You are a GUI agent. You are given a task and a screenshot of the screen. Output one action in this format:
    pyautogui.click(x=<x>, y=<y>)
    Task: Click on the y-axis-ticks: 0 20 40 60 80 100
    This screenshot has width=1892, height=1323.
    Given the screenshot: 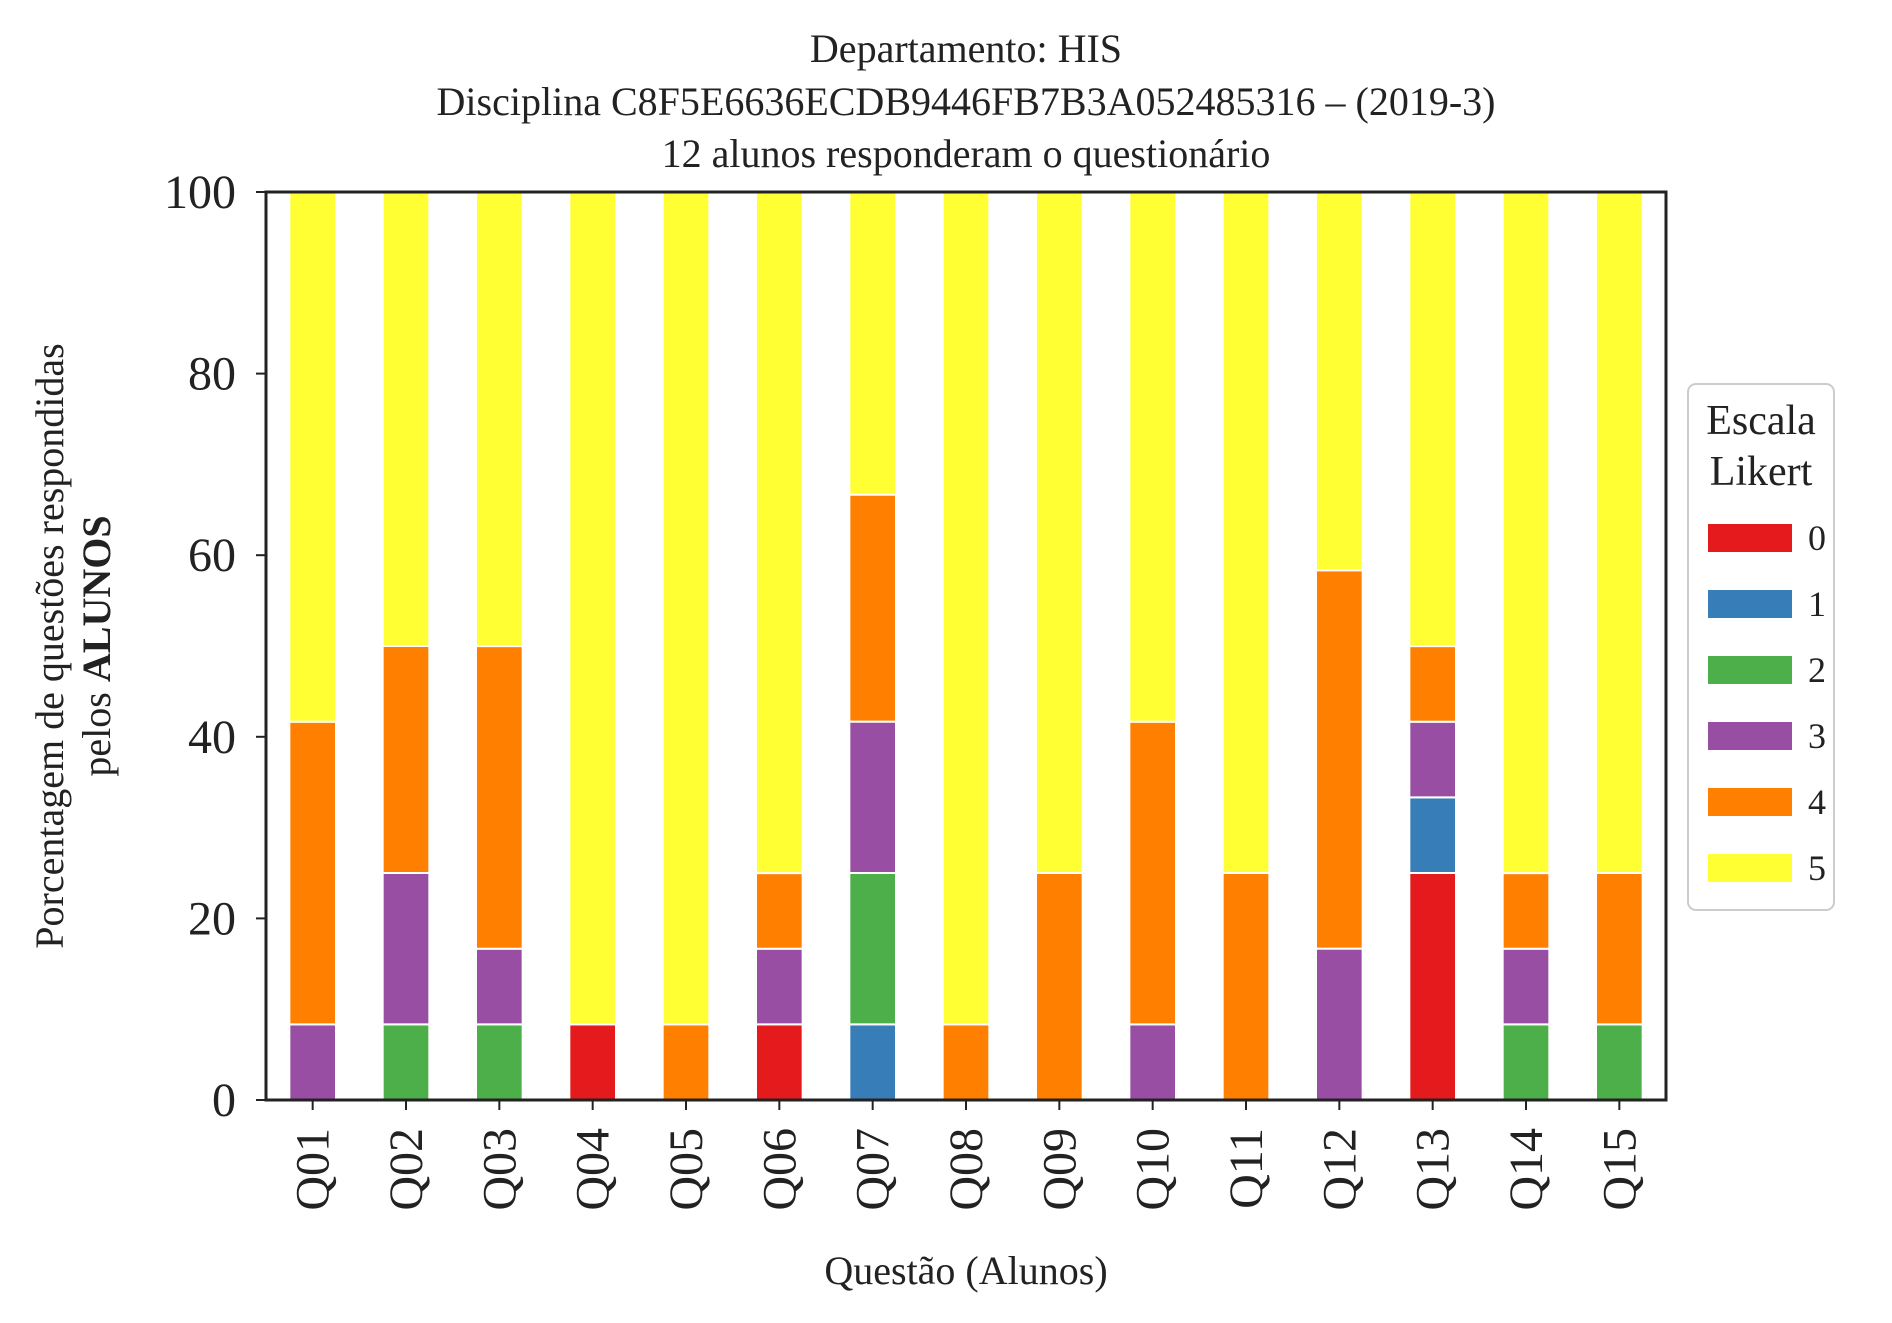 What is the action you would take?
    pyautogui.click(x=215, y=646)
    